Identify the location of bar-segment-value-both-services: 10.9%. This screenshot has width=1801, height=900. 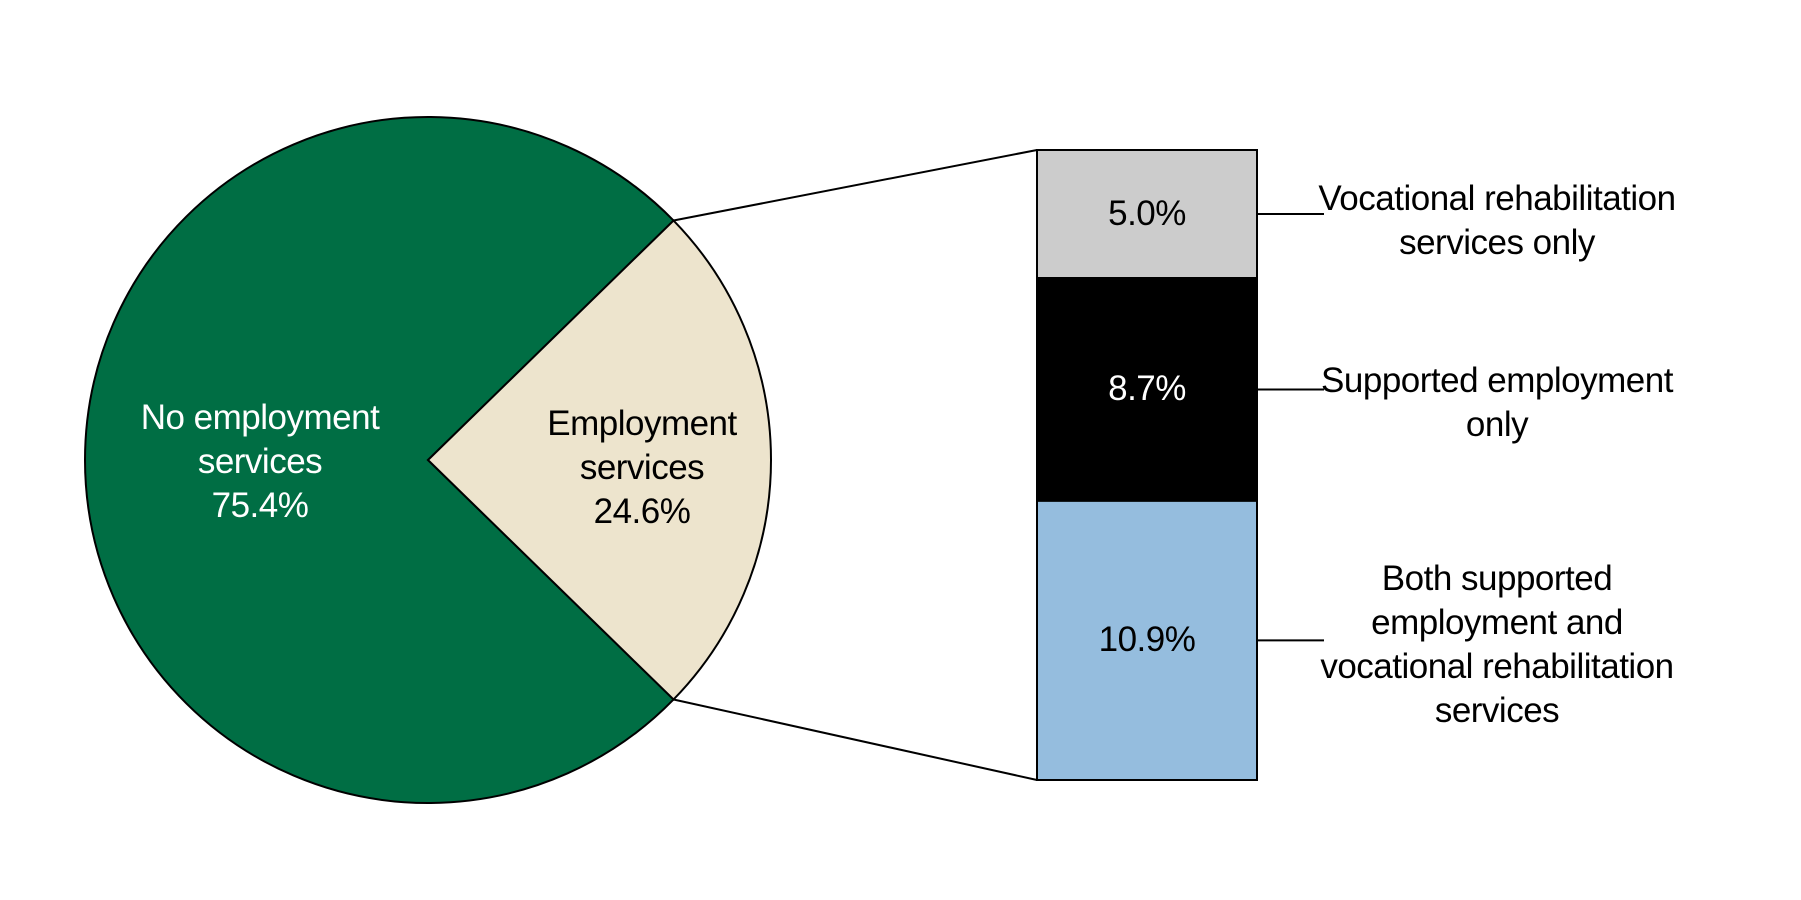
(1147, 640).